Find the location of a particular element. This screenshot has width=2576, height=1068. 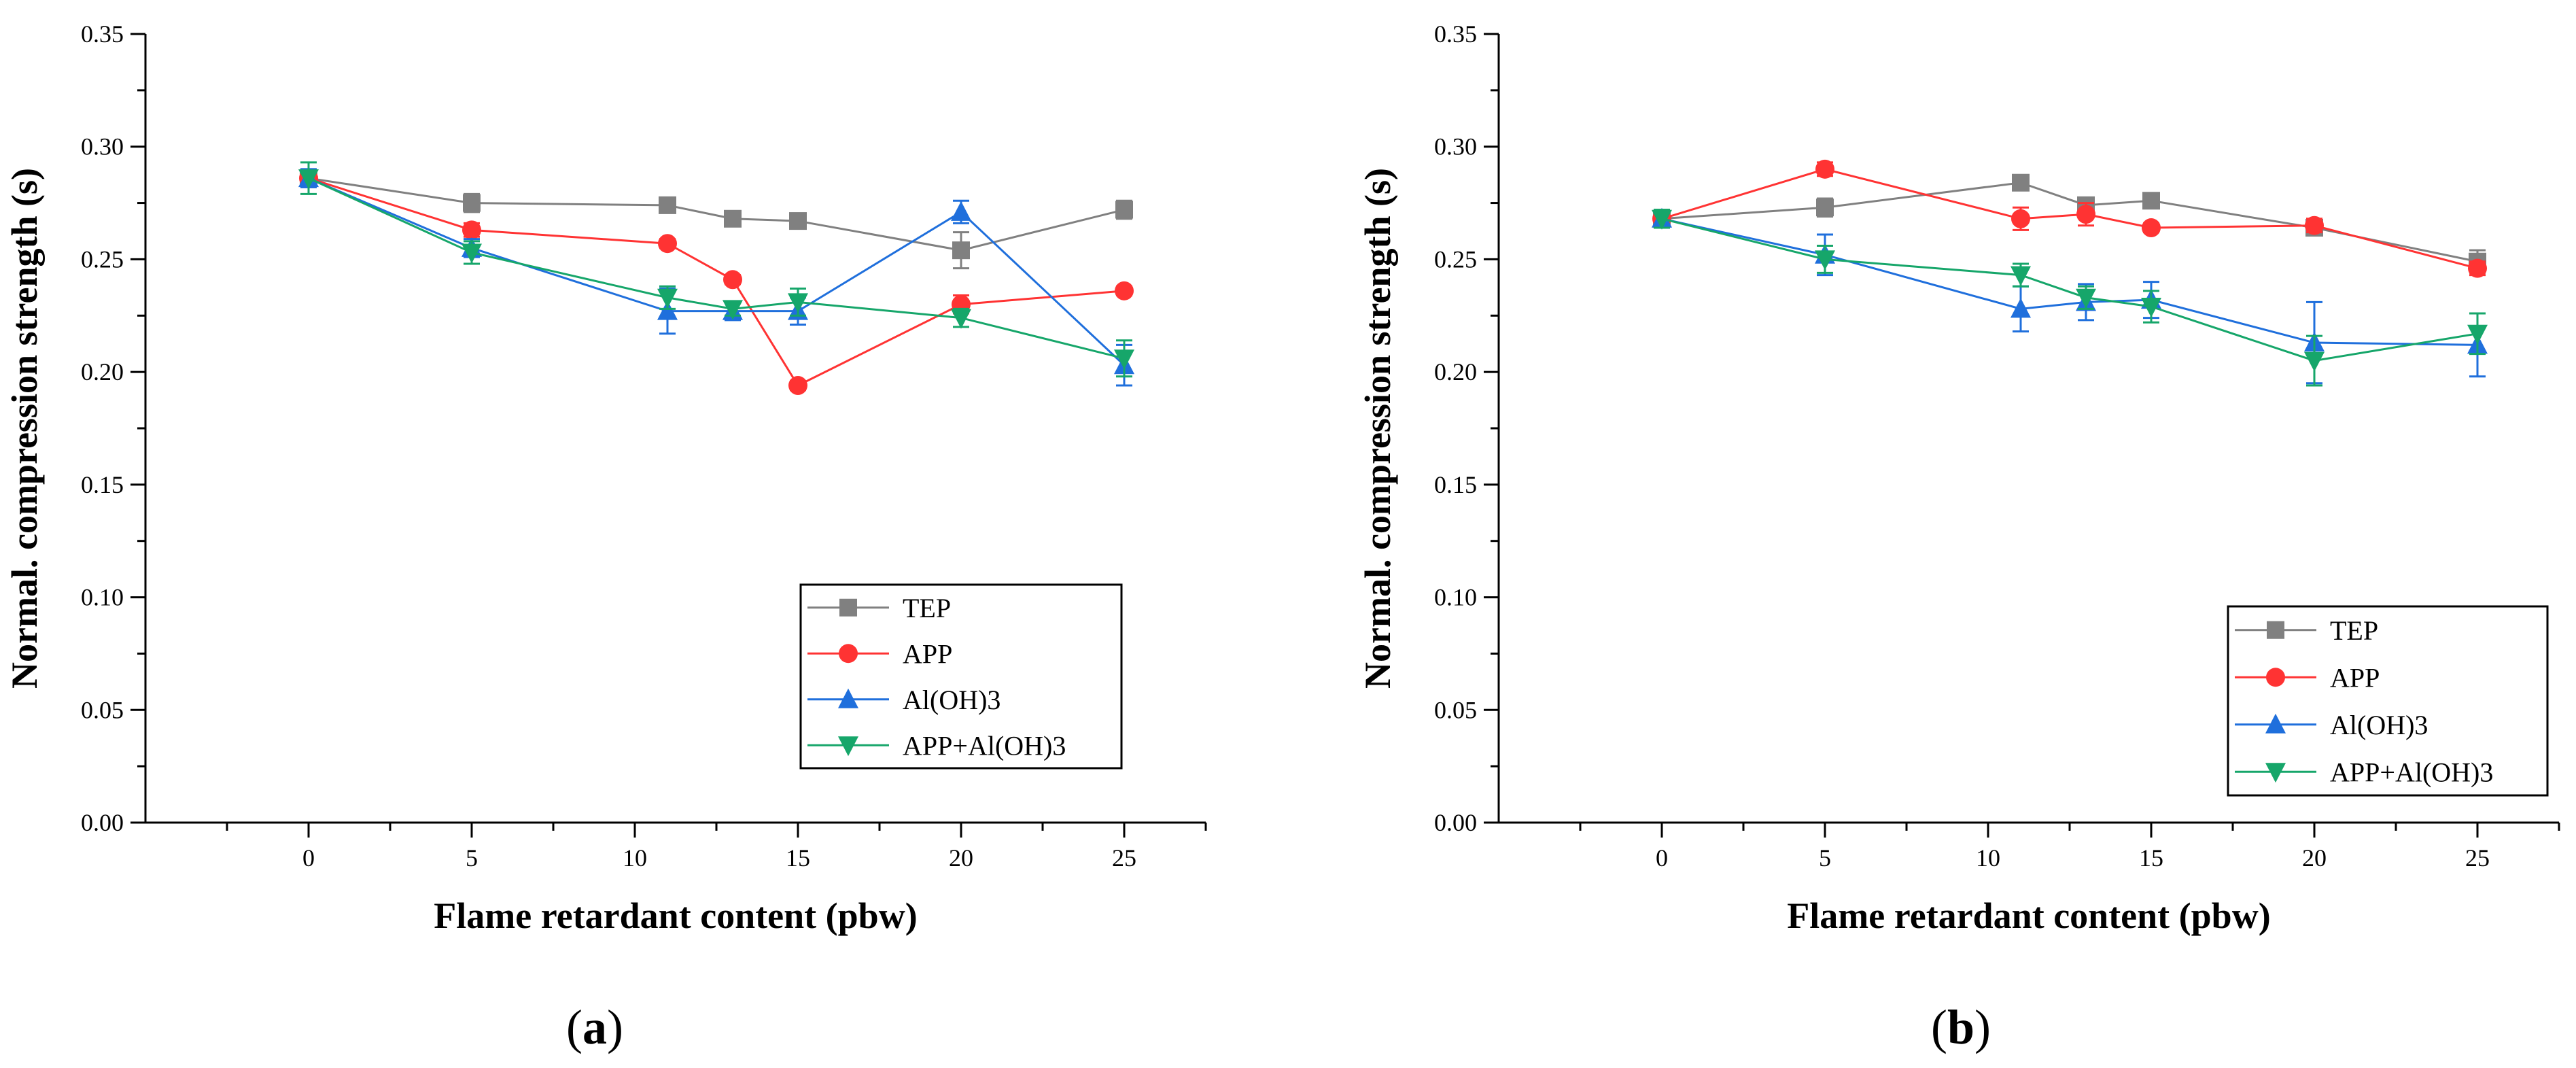

series-tep is located at coordinates (2069, 223).